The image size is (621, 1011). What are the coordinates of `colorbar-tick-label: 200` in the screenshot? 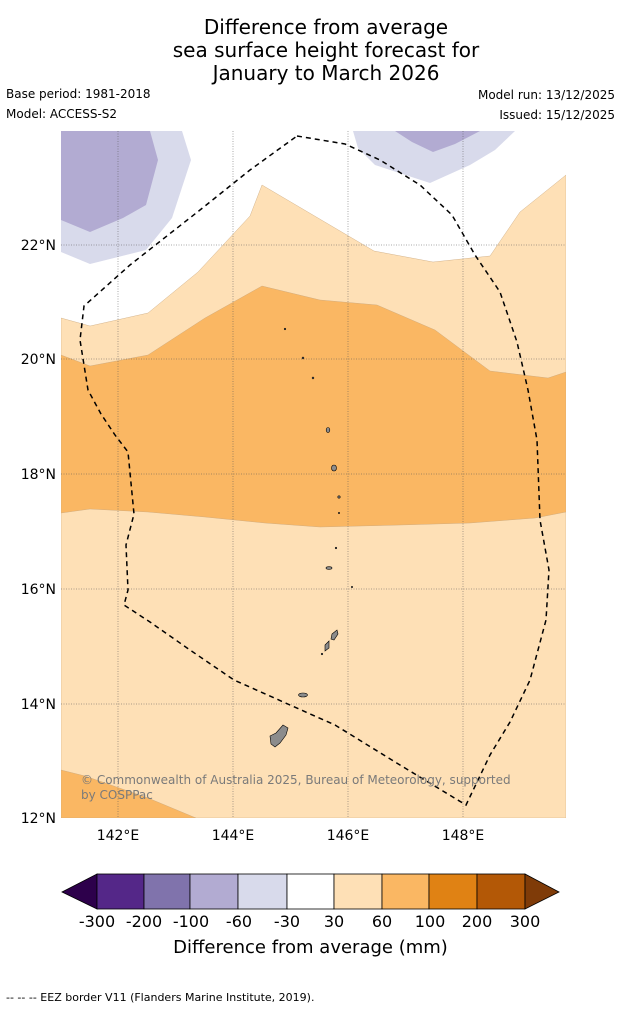 It's located at (477, 921).